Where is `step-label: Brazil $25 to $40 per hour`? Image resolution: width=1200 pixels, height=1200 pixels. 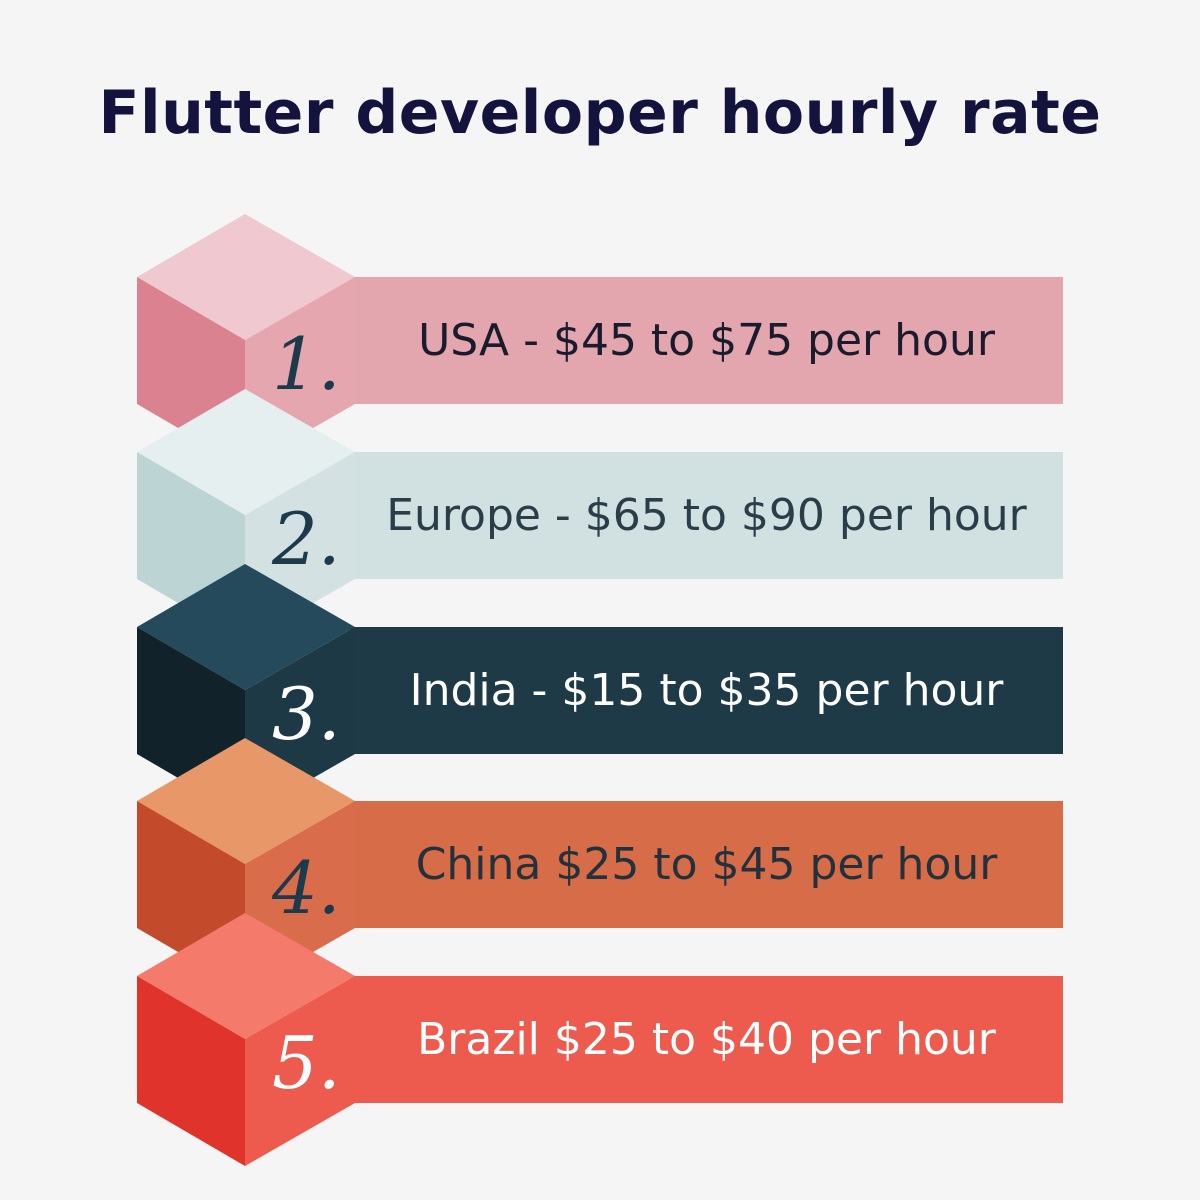 step-label: Brazil $25 to $40 per hour is located at coordinates (706, 1039).